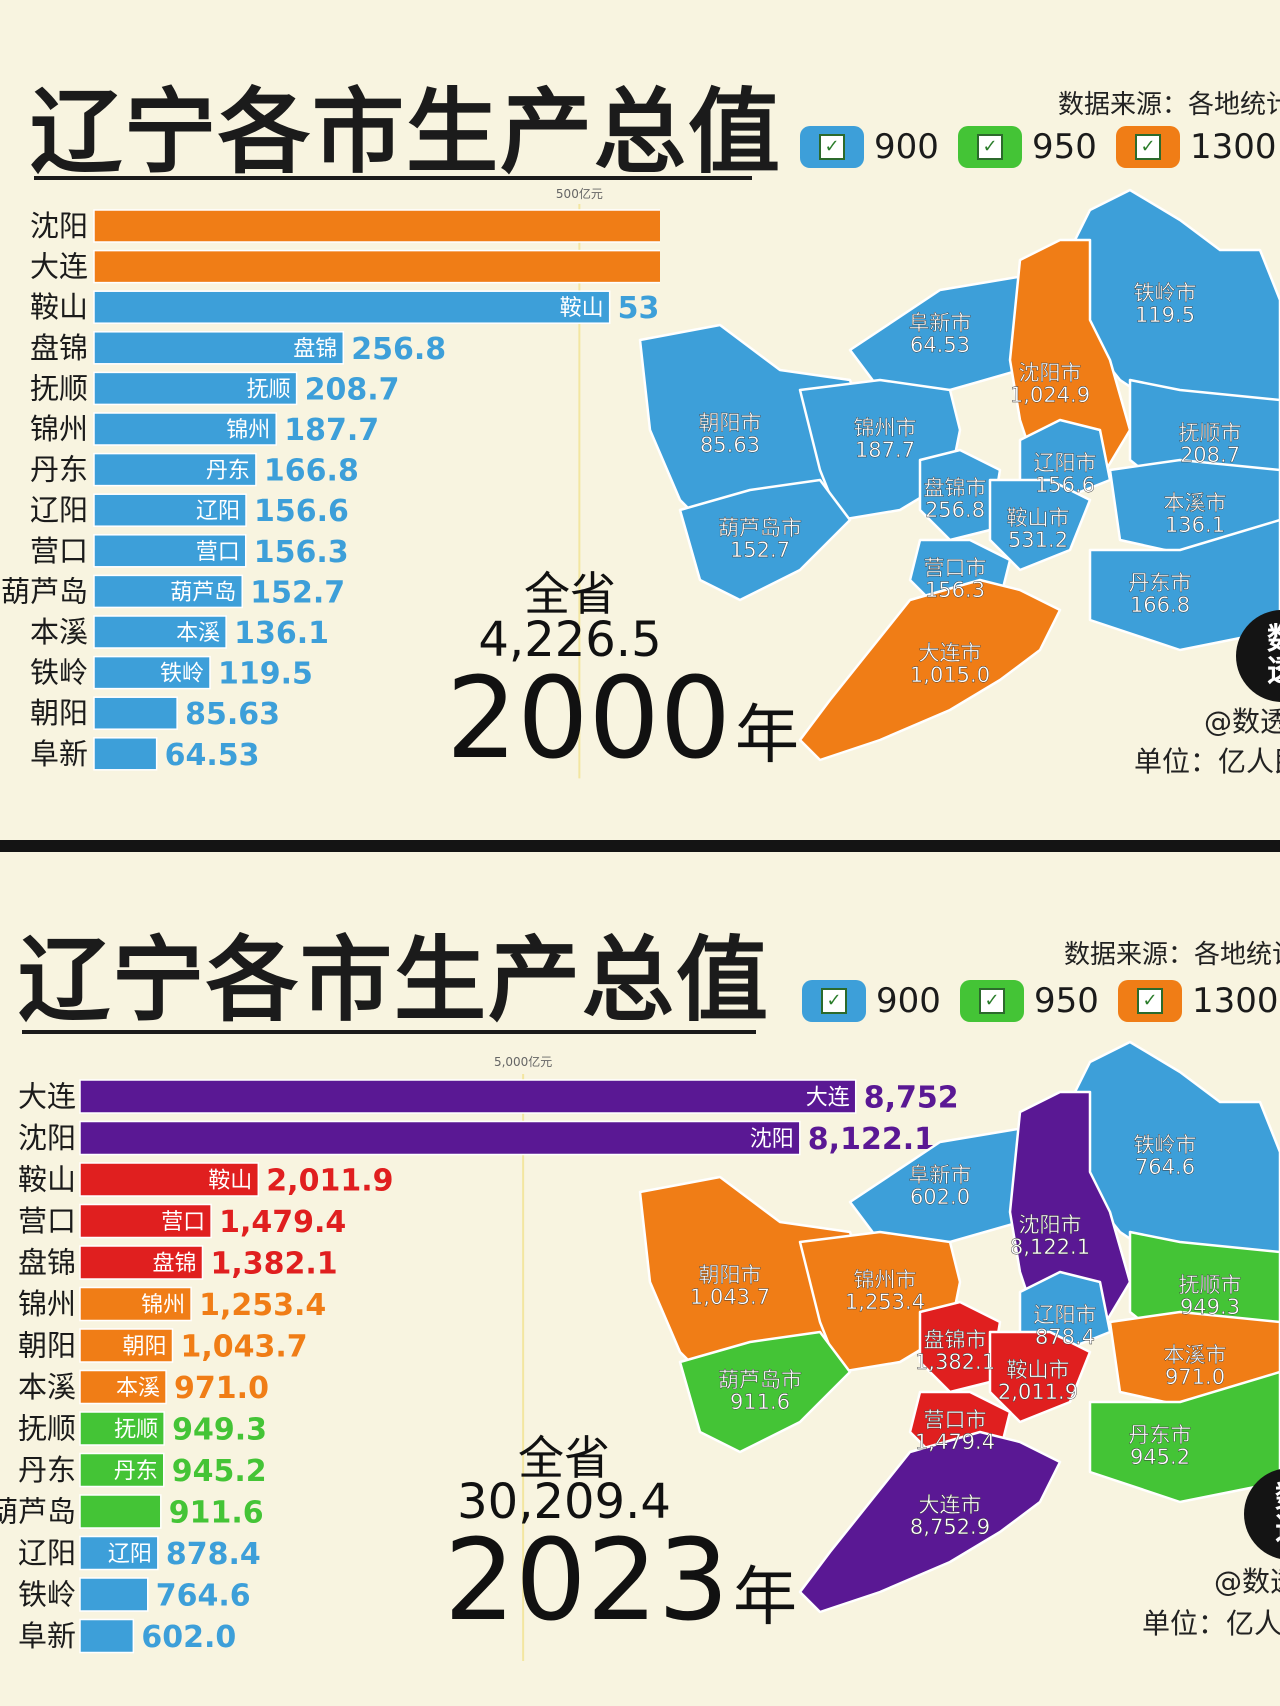 Image resolution: width=1280 pixels, height=1706 pixels. I want to click on map-region-name: 辽阳市, so click(1065, 463).